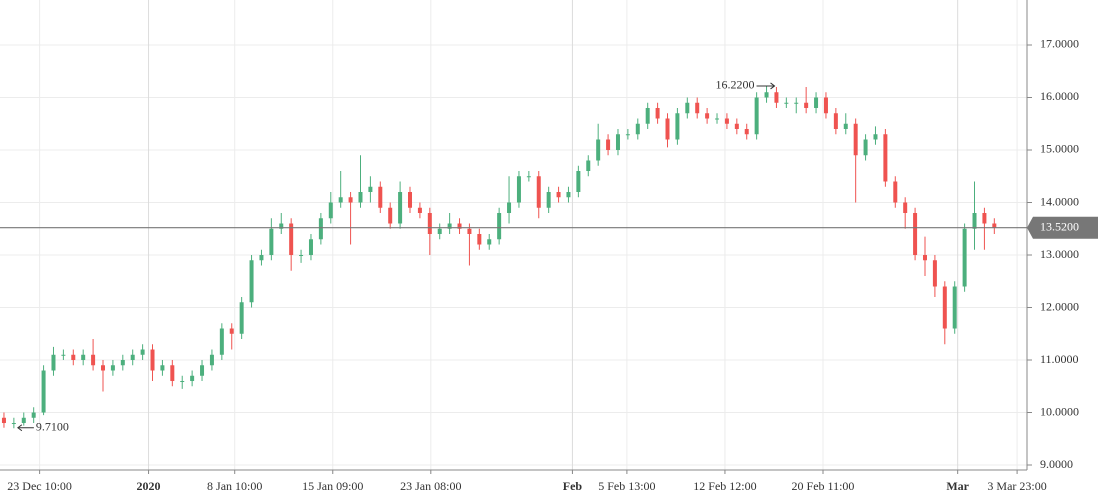 This screenshot has height=500, width=1098. Describe the element at coordinates (1059, 96) in the screenshot. I see `y-tick-label: 16.0000` at that location.